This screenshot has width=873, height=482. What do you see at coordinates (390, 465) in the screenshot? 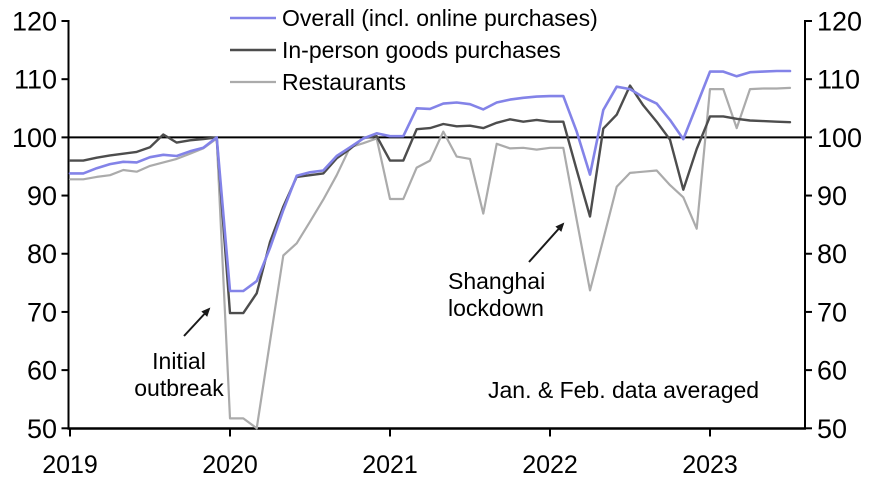
I see `x-tick-label: 2021` at bounding box center [390, 465].